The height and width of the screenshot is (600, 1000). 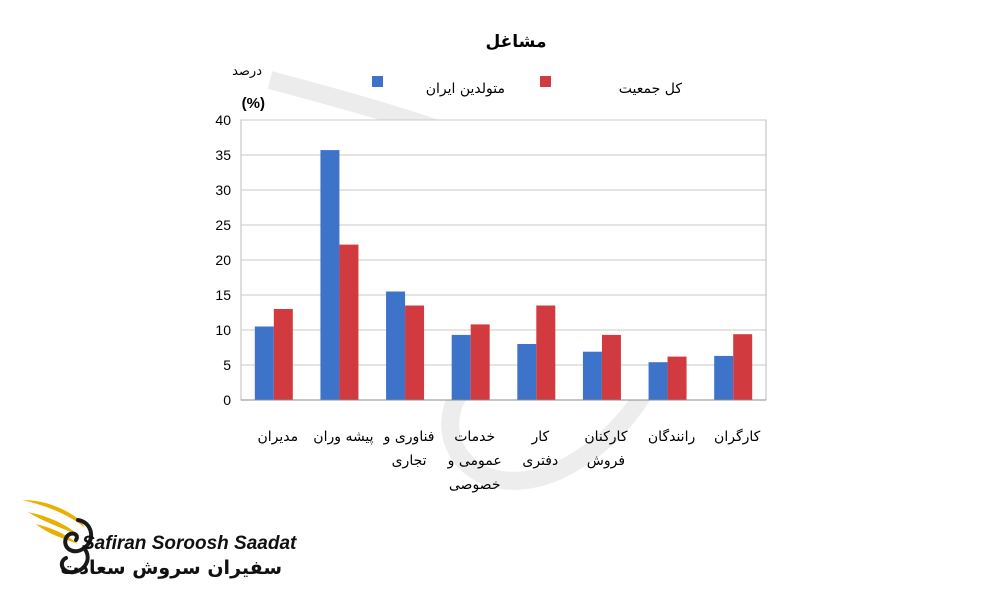 I want to click on brand-logo: Safiran Soroosh Saadat سفیران سروش سعادت, so click(x=159, y=539).